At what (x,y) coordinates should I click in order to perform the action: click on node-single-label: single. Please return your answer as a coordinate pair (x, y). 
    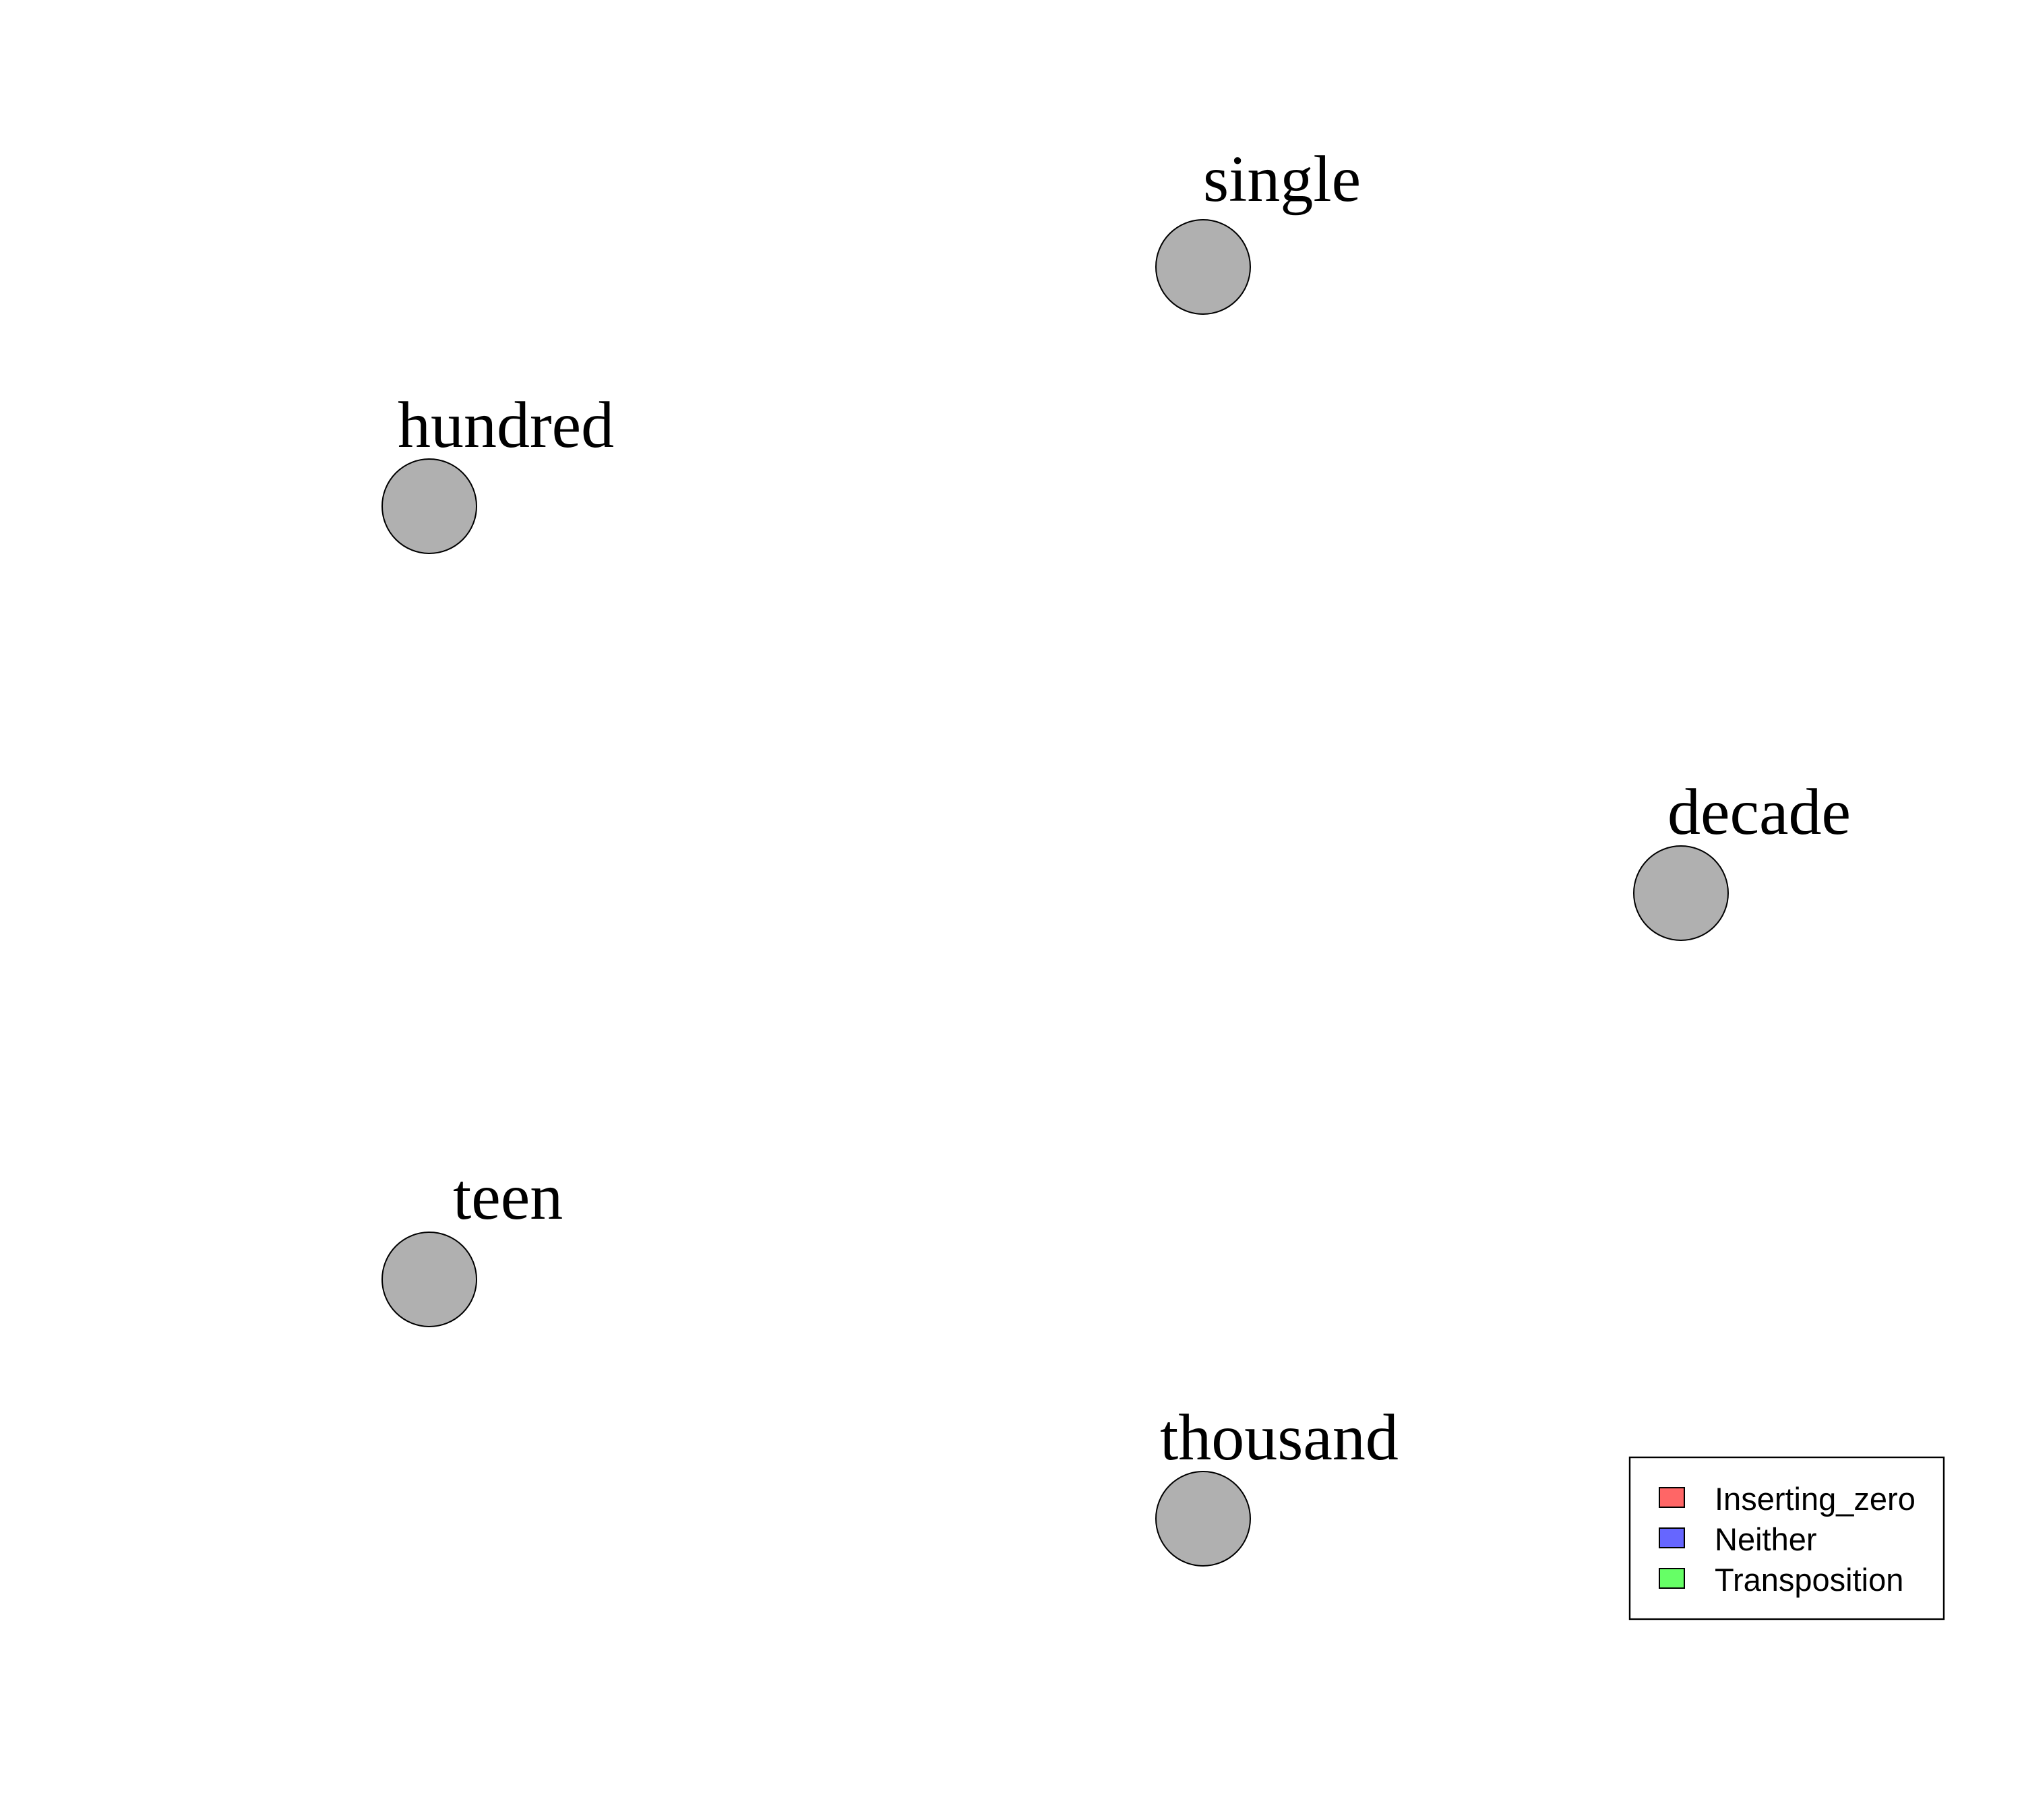
    Looking at the image, I should click on (1282, 179).